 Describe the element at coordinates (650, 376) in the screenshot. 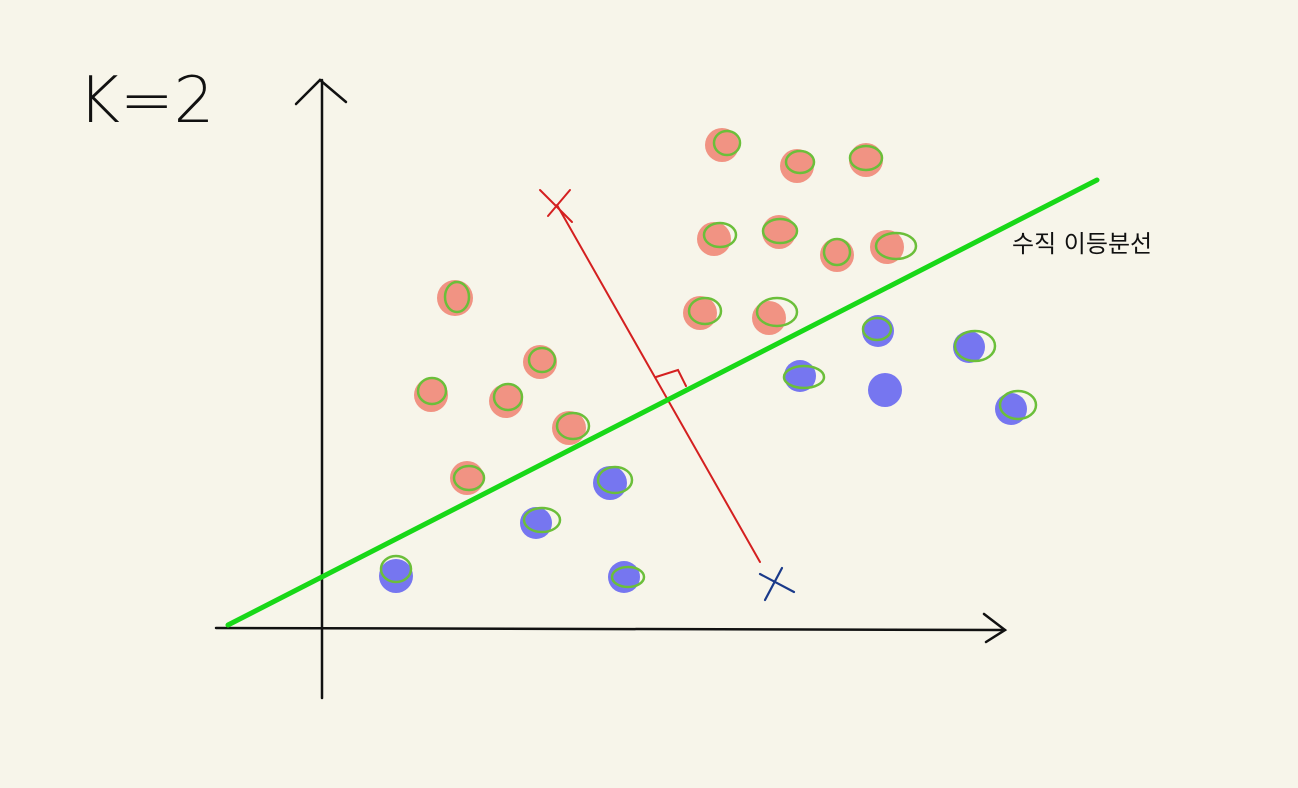

I see `perpendicular-segment` at that location.